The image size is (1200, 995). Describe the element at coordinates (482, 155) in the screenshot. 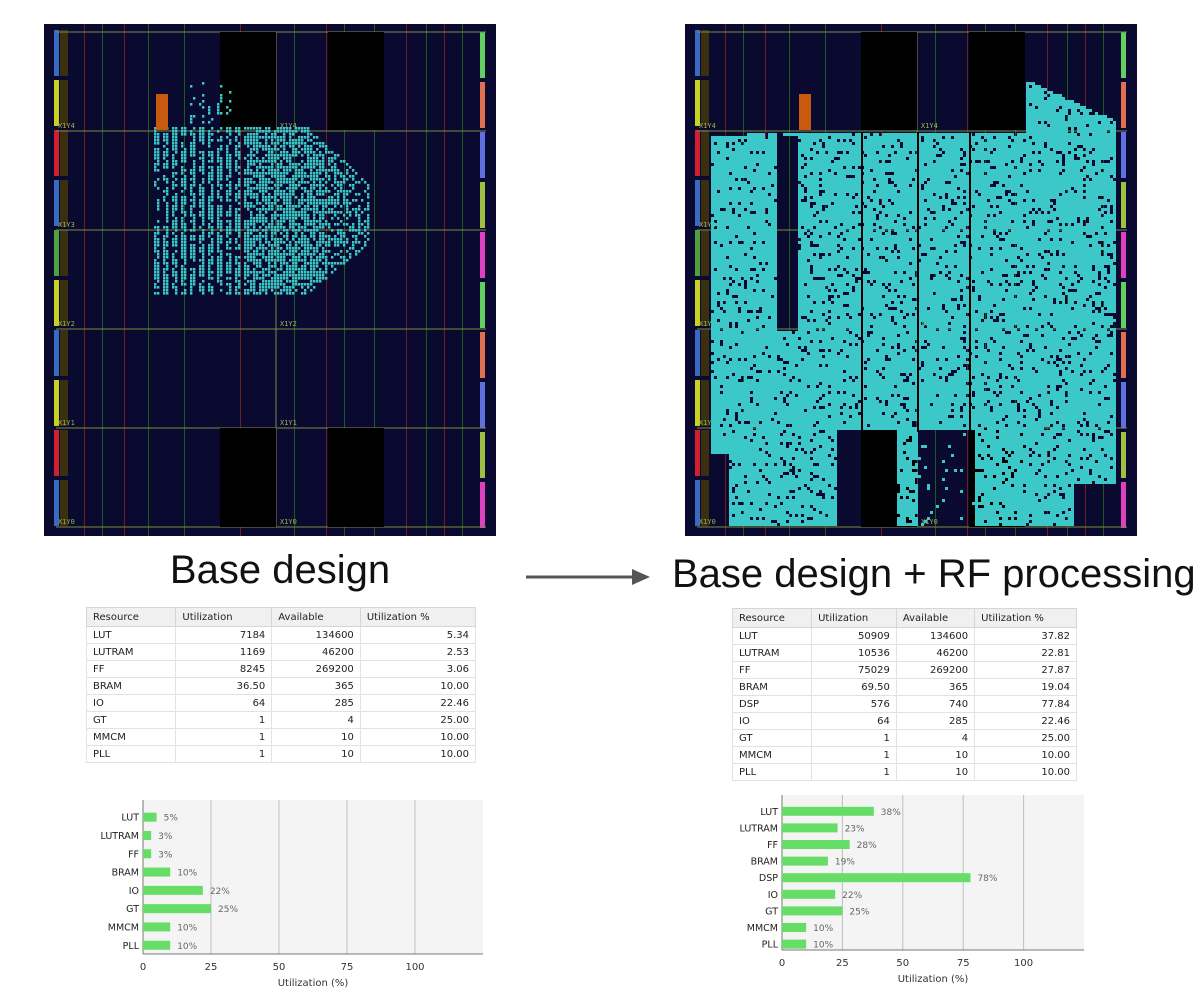

I see `gt-bank` at that location.